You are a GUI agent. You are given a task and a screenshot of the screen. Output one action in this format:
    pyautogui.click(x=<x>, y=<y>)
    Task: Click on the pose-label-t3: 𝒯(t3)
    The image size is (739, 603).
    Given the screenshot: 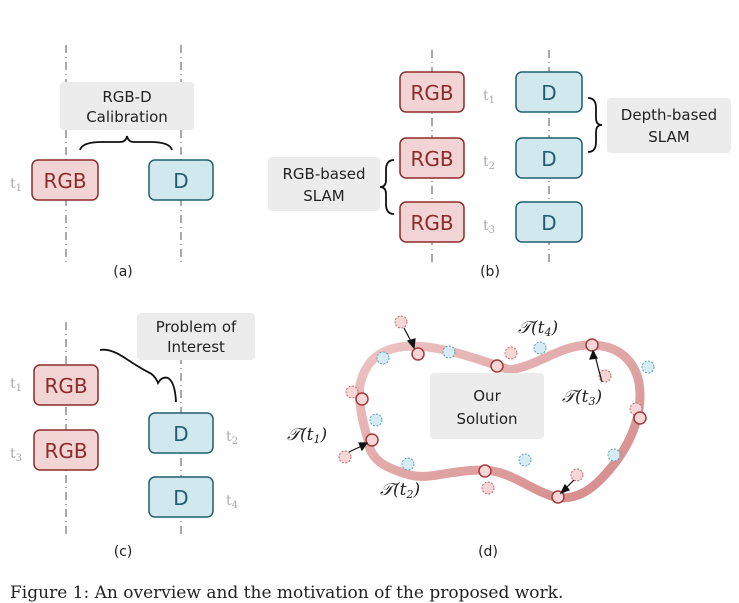 What is the action you would take?
    pyautogui.click(x=582, y=397)
    